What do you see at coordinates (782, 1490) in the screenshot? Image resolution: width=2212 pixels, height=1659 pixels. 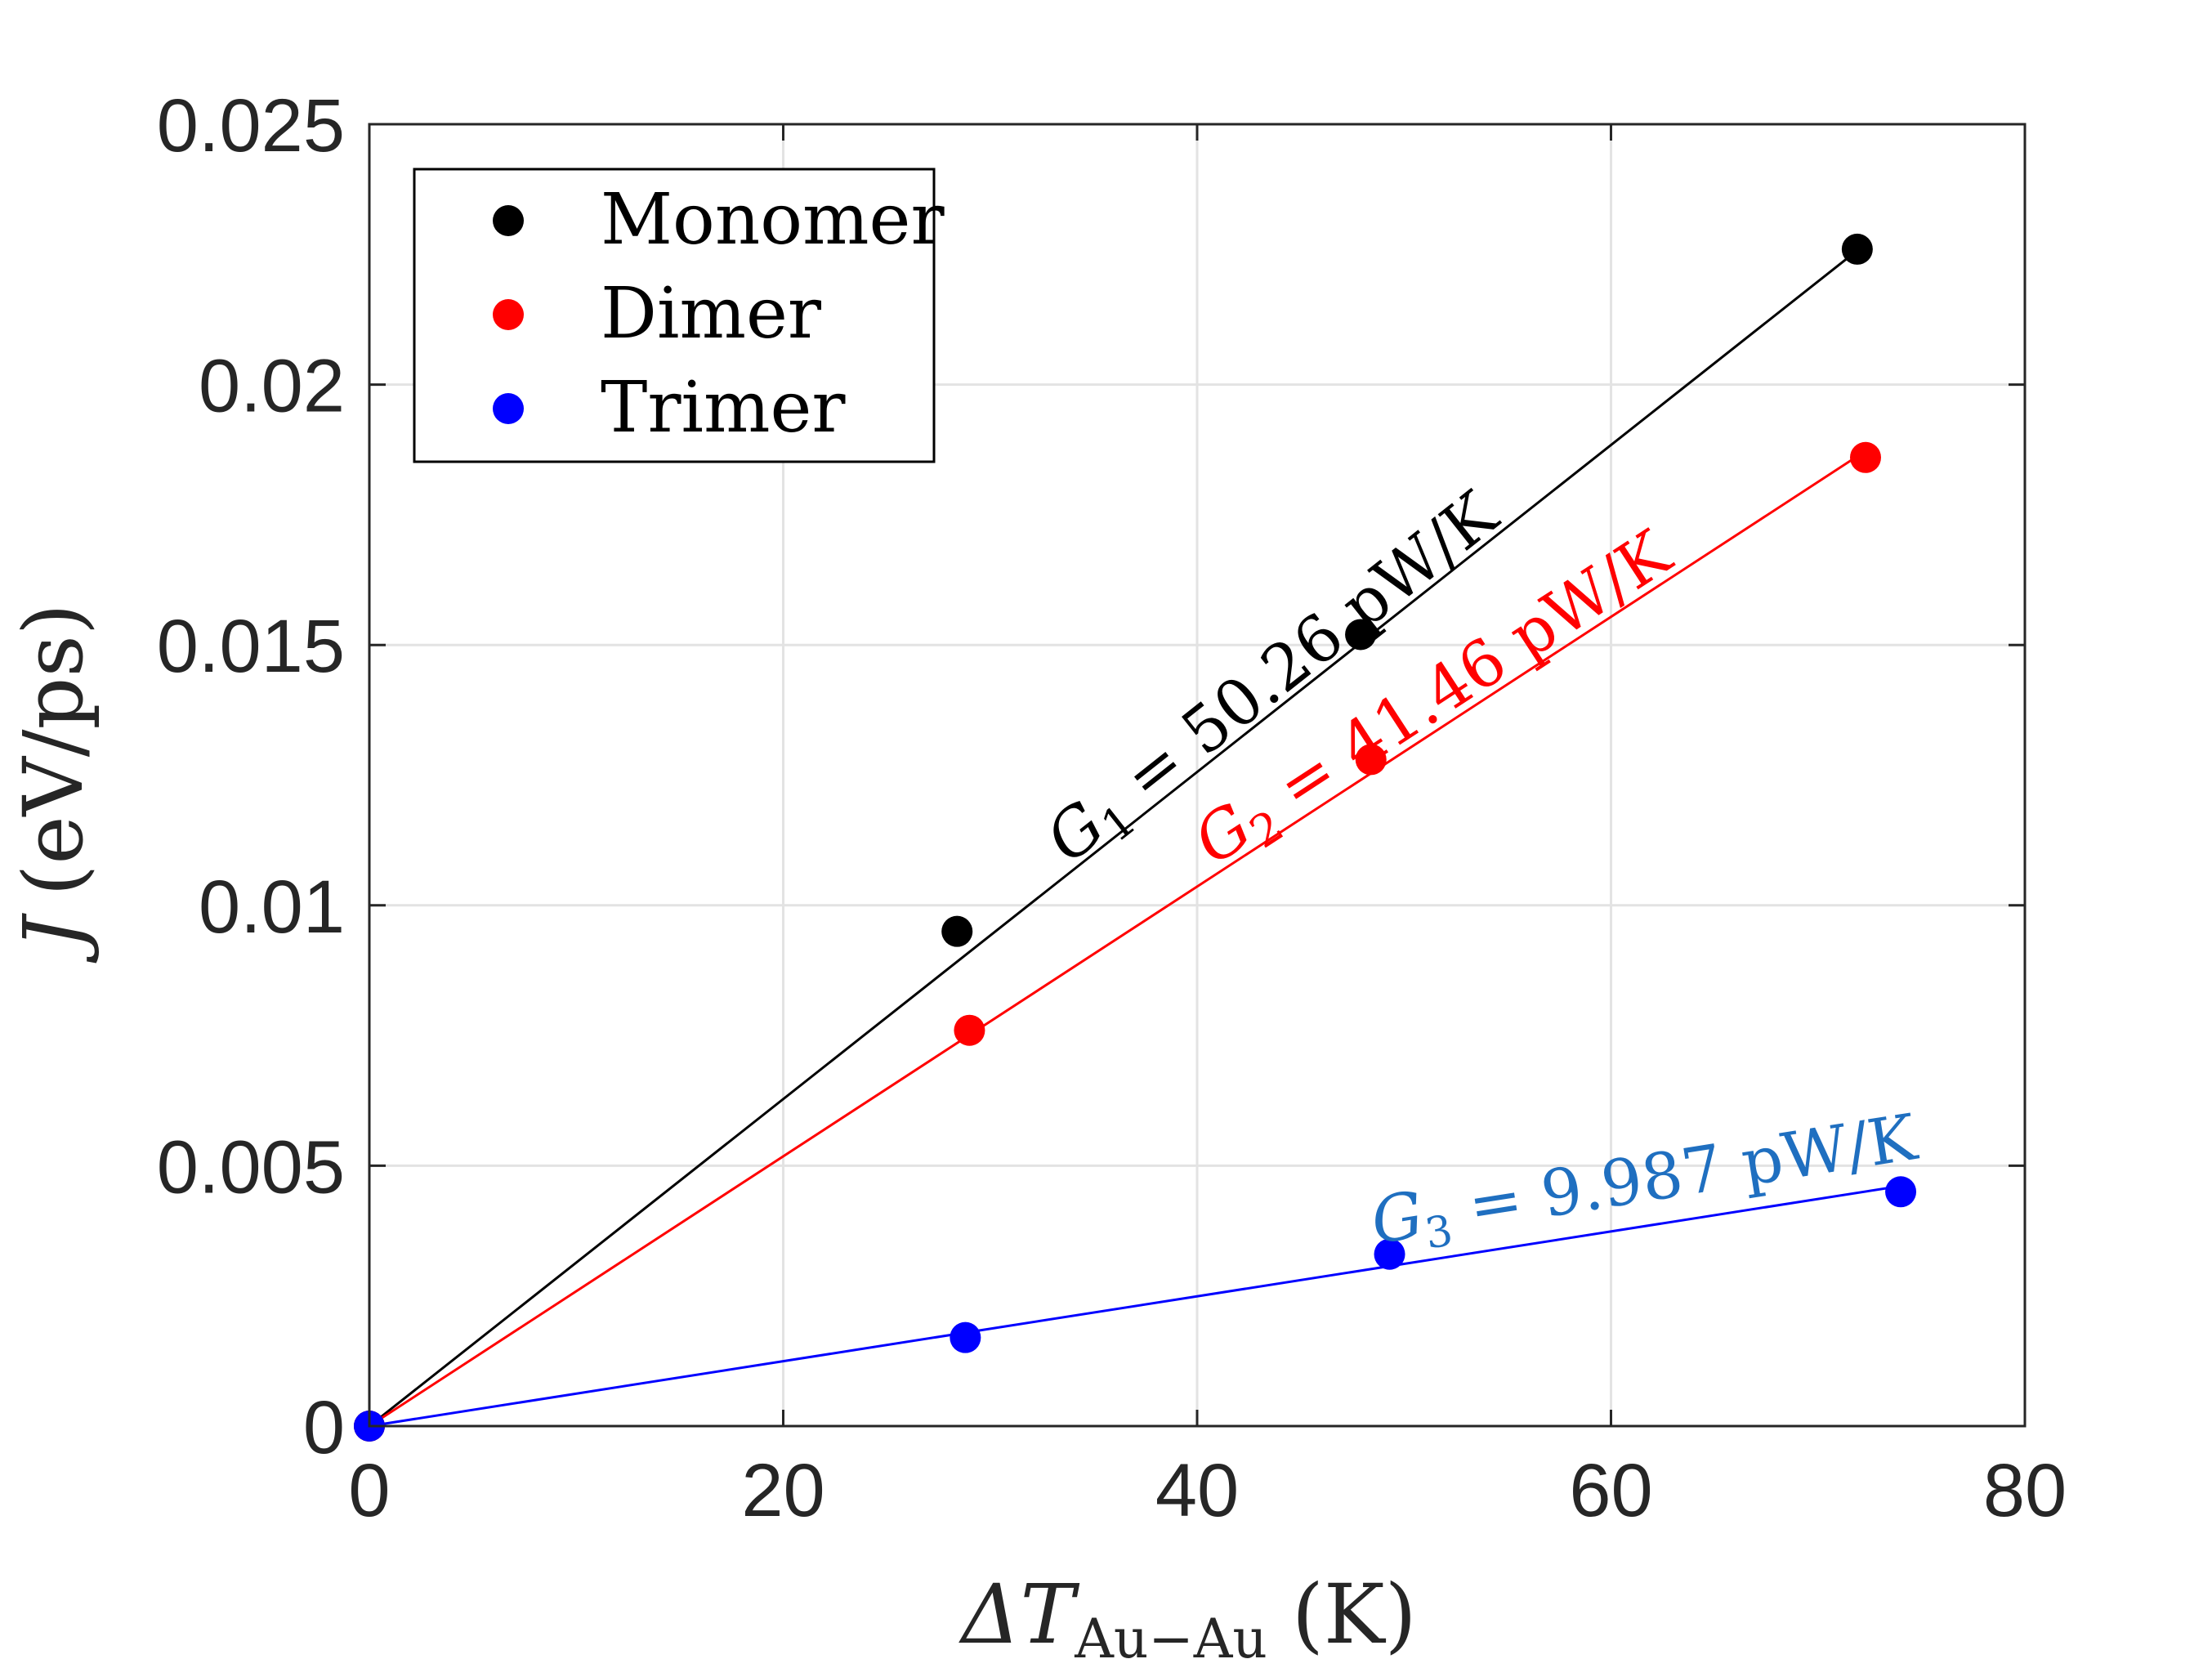 I see `x-tick-label: 20` at bounding box center [782, 1490].